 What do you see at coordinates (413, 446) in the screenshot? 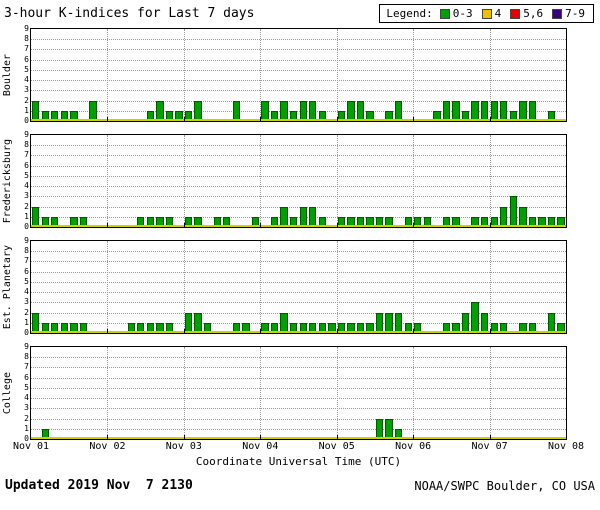
I see `x-tick-label: Nov 06` at bounding box center [413, 446].